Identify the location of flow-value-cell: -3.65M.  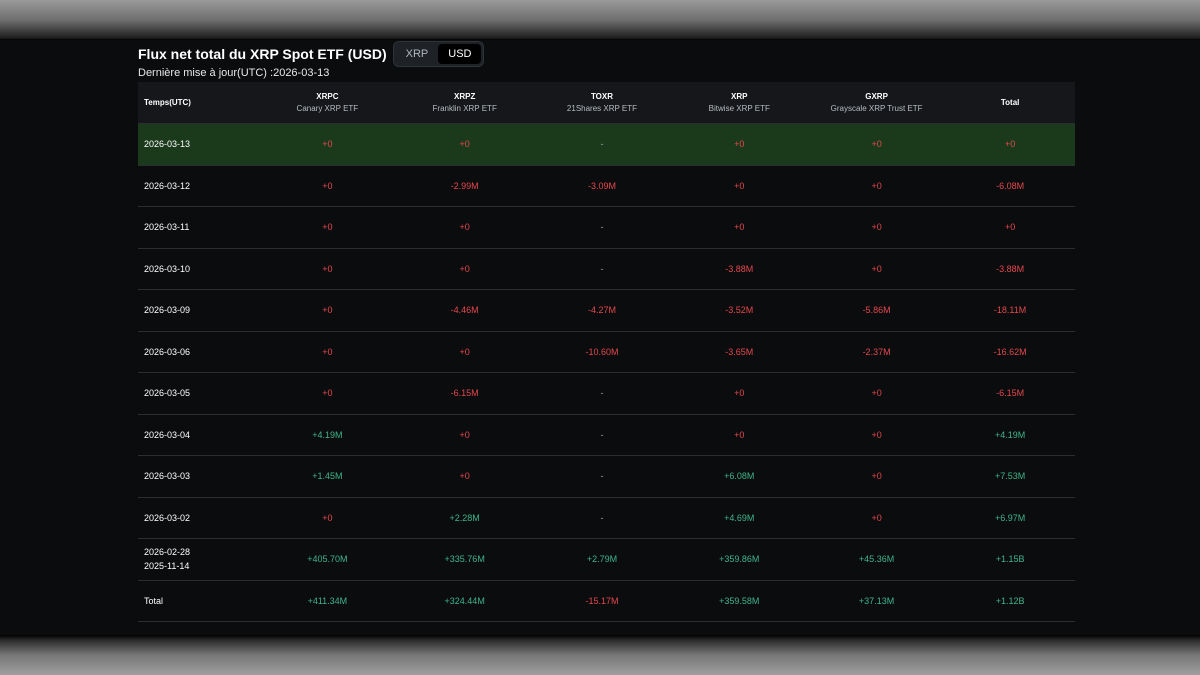
(739, 351).